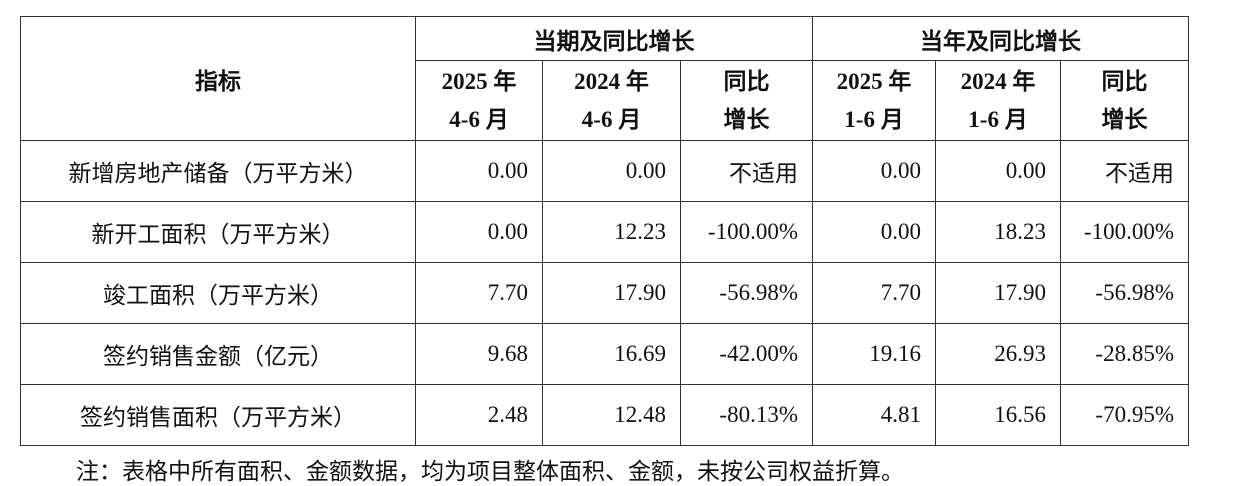 The width and height of the screenshot is (1242, 486). Describe the element at coordinates (998, 415) in the screenshot. I see `cell: 16.56` at that location.